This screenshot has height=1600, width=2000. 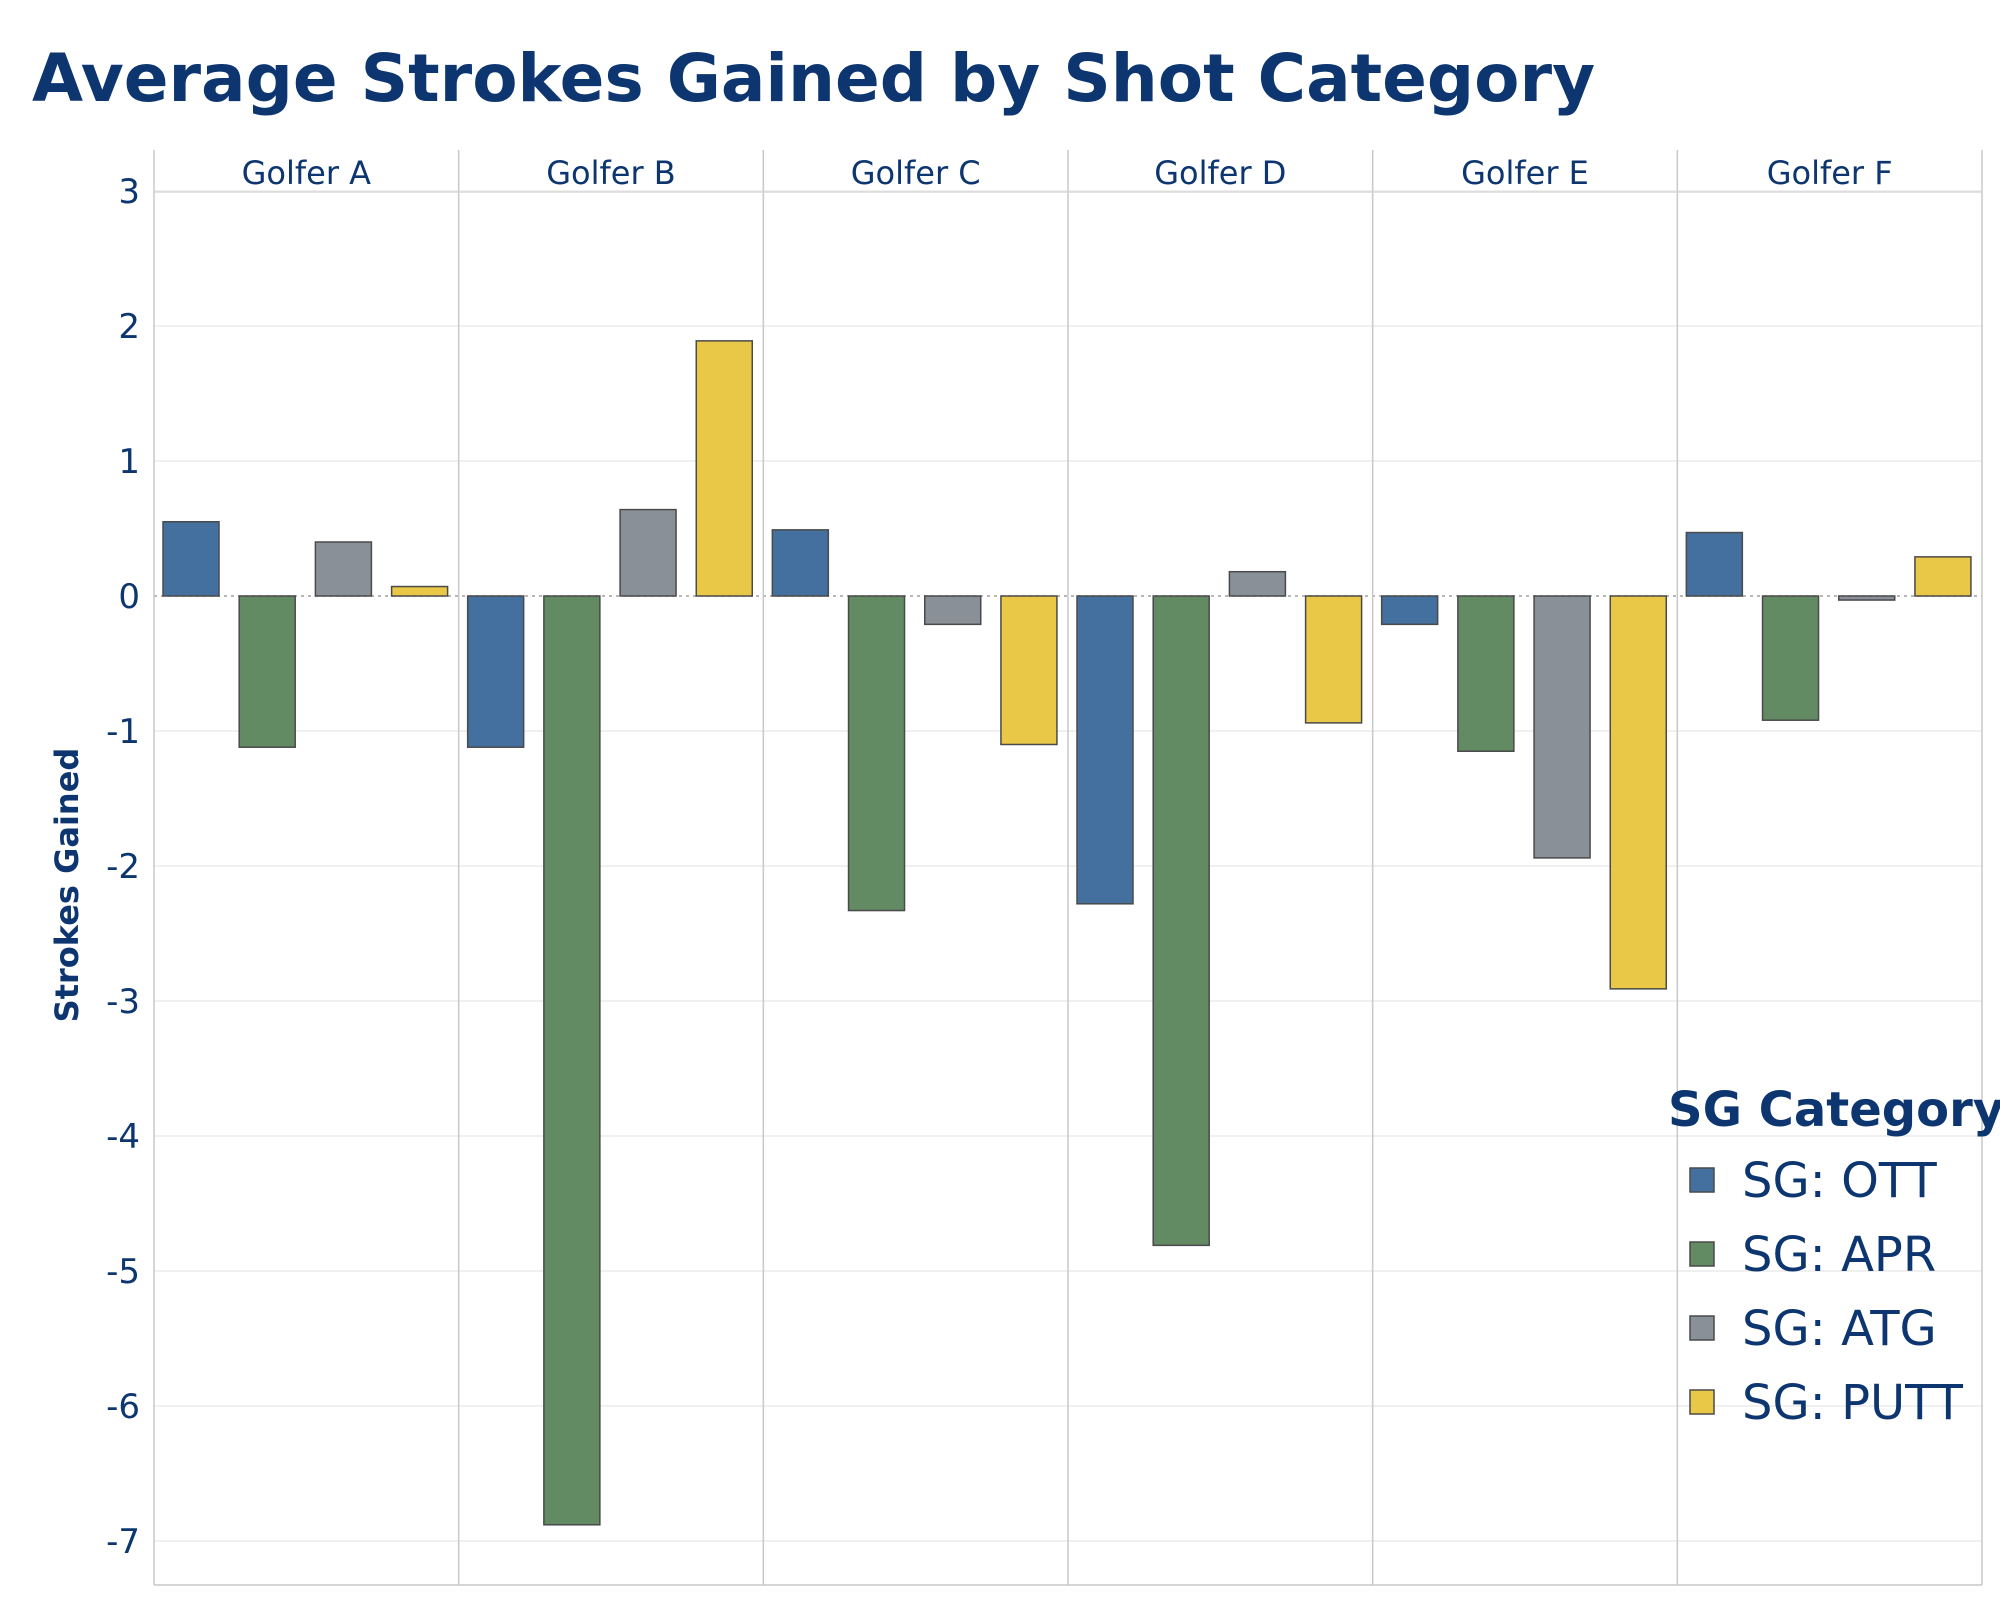 I want to click on panel-label: Golfer E, so click(x=1525, y=173).